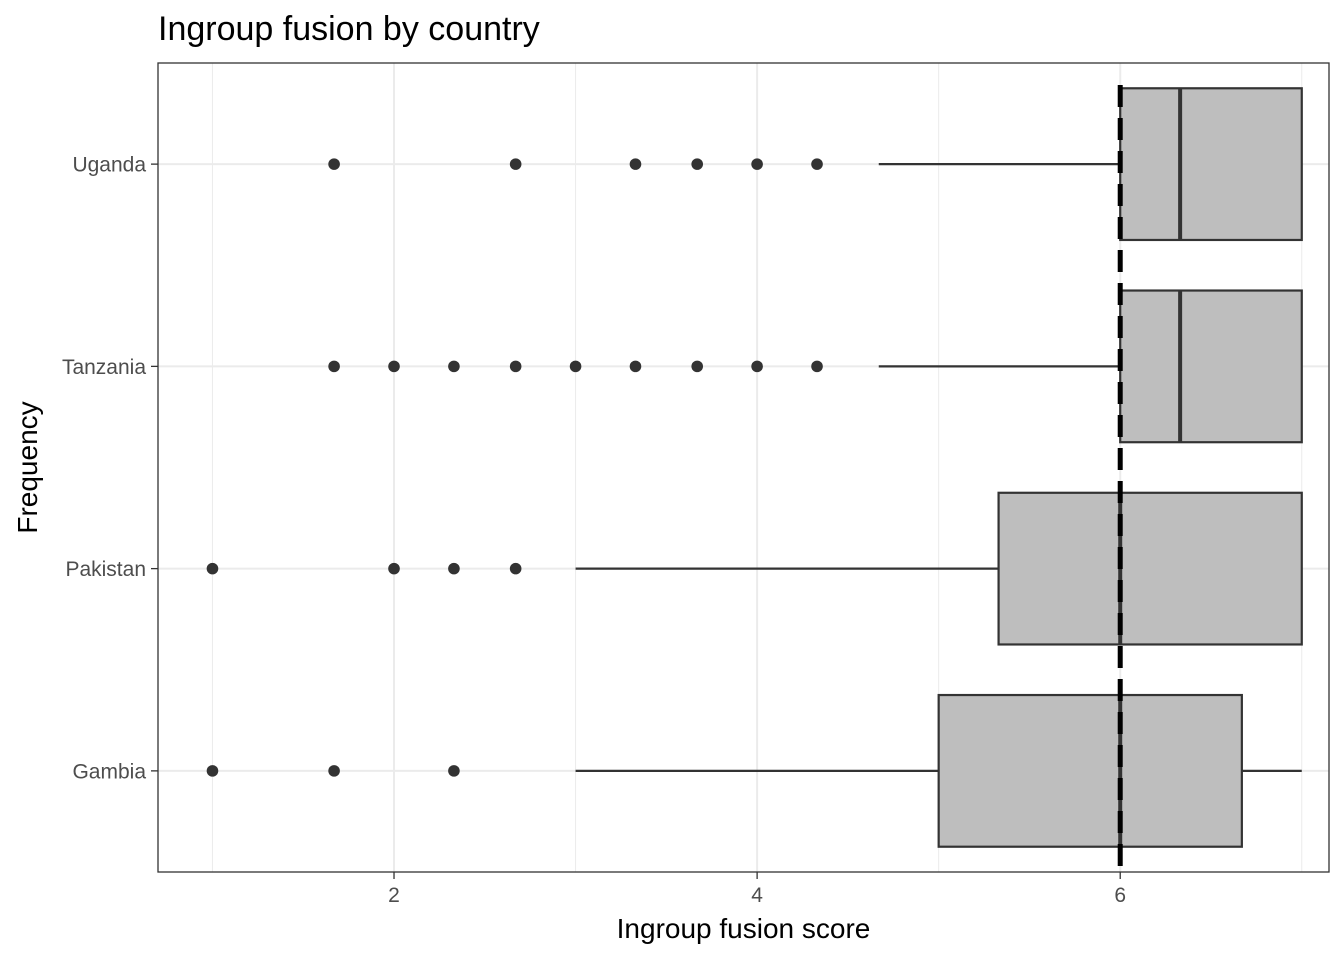  Describe the element at coordinates (349, 29) in the screenshot. I see `chart-title: Ingroup fusion by country` at that location.